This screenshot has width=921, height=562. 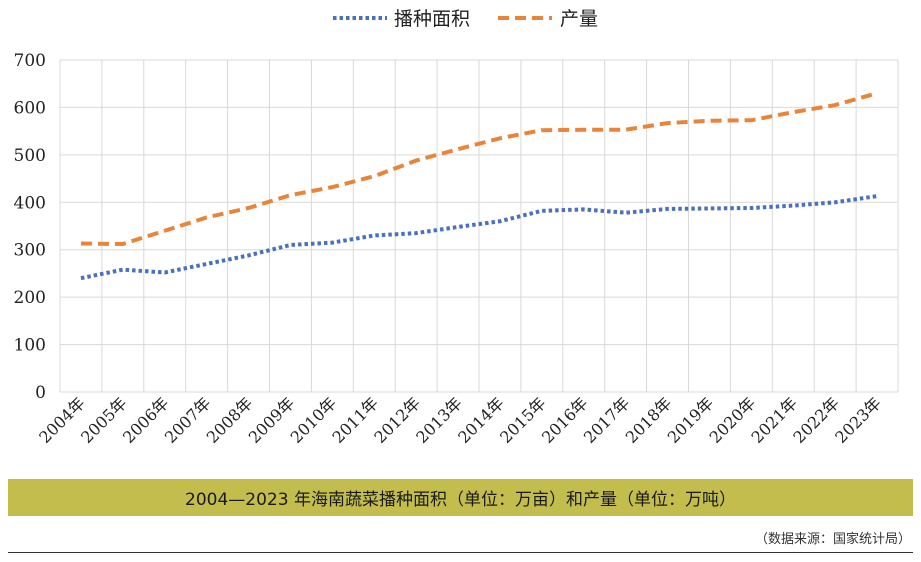 I want to click on y-tick-label: 100, so click(x=30, y=346).